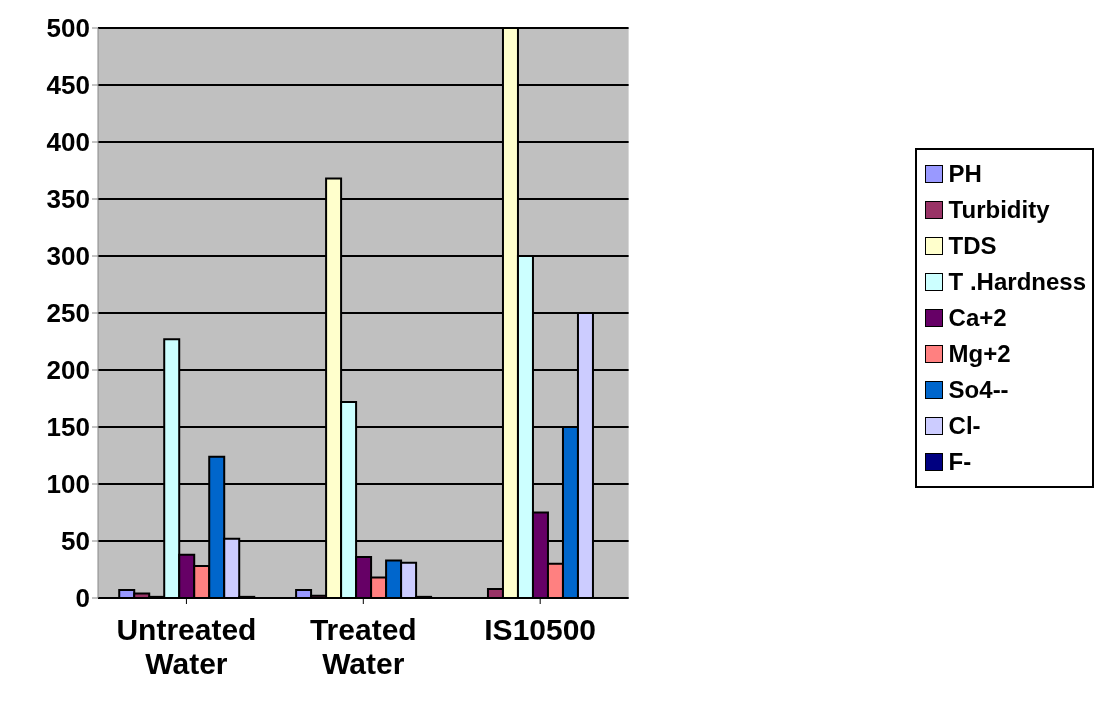 The image size is (1102, 713). What do you see at coordinates (68, 199) in the screenshot?
I see `y-tick-label: 350` at bounding box center [68, 199].